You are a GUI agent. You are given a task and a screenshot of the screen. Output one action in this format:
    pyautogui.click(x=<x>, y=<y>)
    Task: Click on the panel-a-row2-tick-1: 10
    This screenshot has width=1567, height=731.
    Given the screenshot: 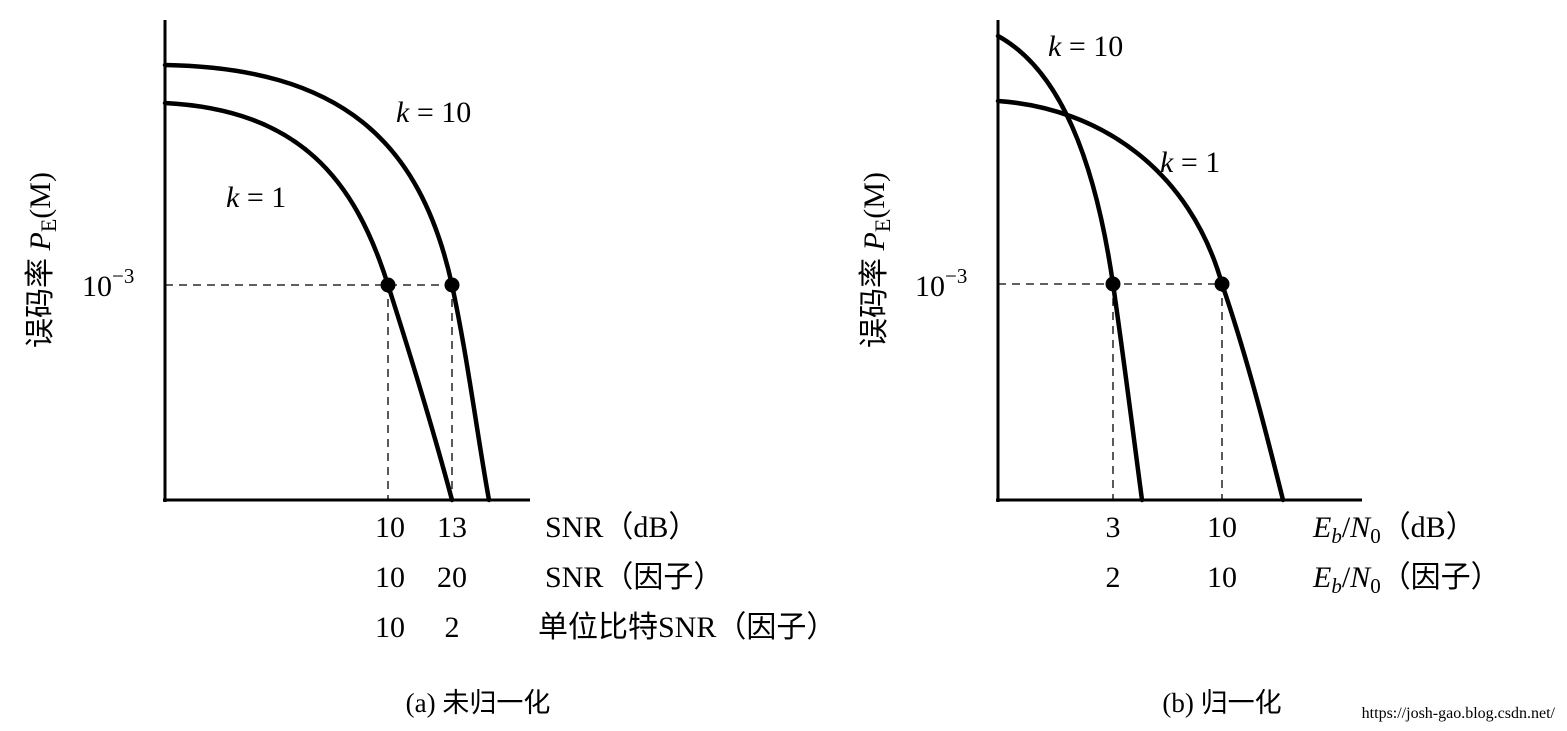 What is the action you would take?
    pyautogui.click(x=390, y=577)
    